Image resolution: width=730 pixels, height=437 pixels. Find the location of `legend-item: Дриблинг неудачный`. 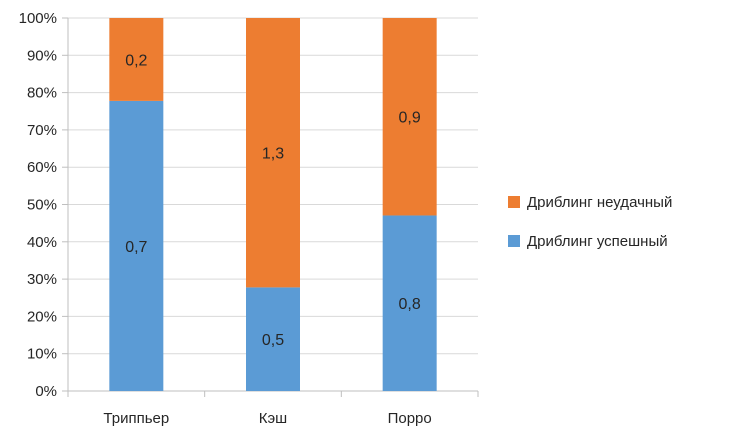

legend-item: Дриблинг неудачный is located at coordinates (615, 202).